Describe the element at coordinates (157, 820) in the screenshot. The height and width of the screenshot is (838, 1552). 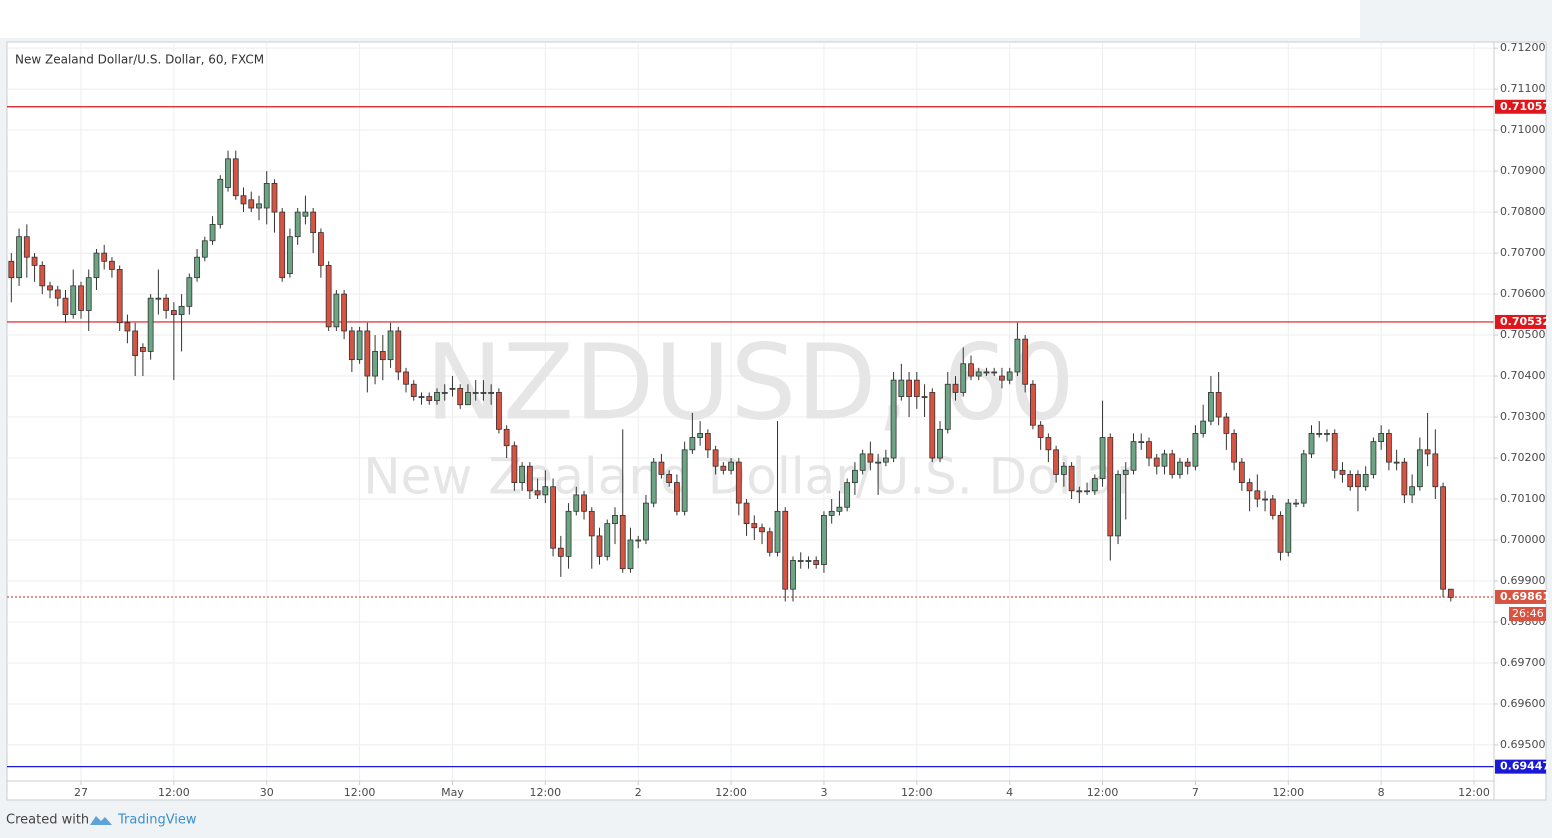
I see `footer-brand: TradingView` at that location.